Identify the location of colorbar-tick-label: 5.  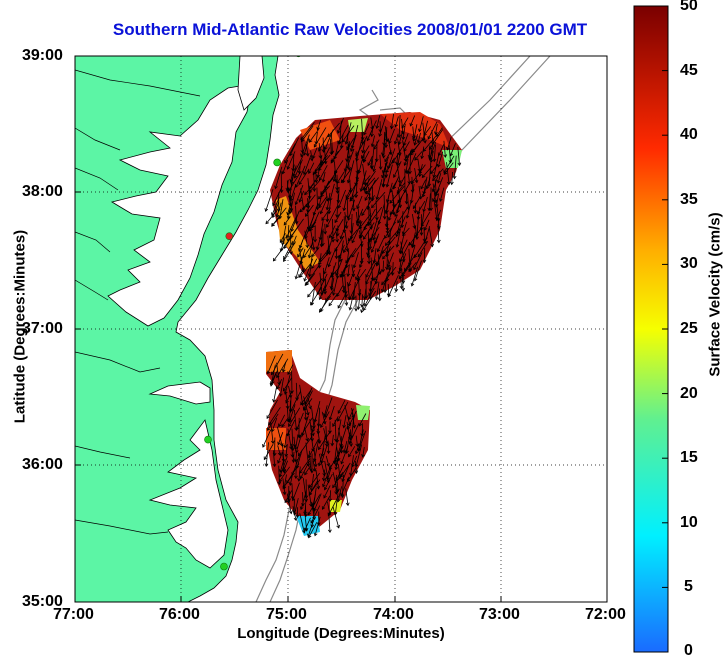
(688, 587).